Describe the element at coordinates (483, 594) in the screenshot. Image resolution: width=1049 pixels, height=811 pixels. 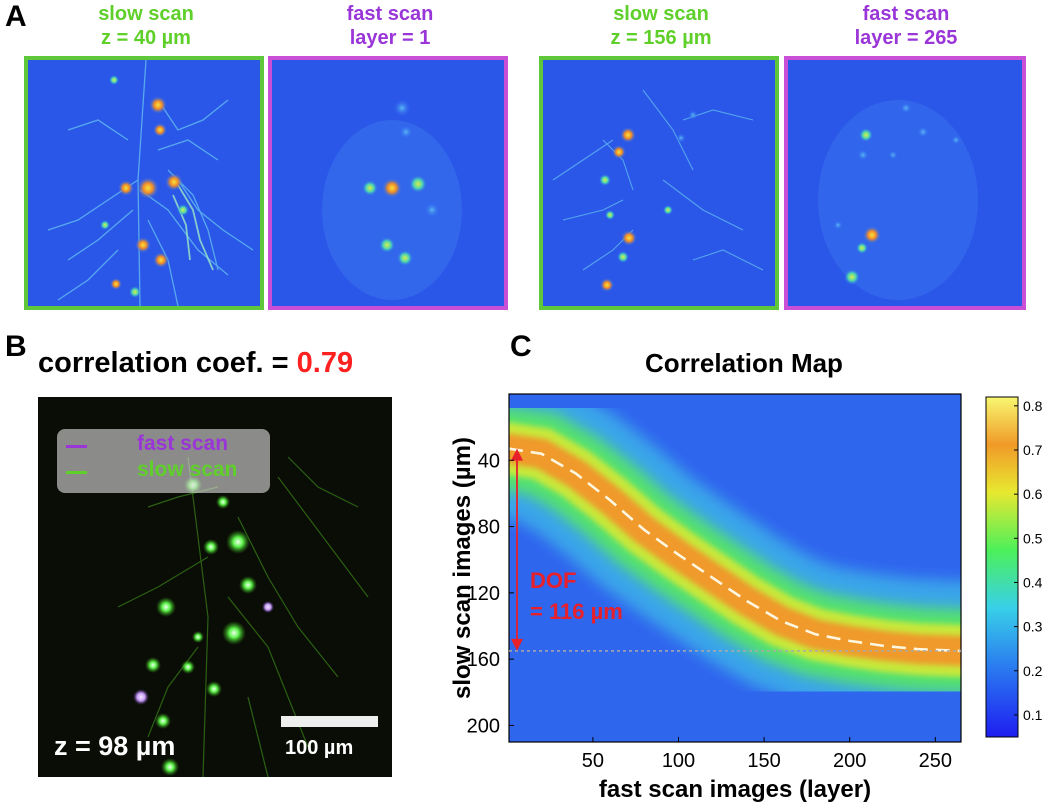
I see `y-tick-label: 120` at that location.